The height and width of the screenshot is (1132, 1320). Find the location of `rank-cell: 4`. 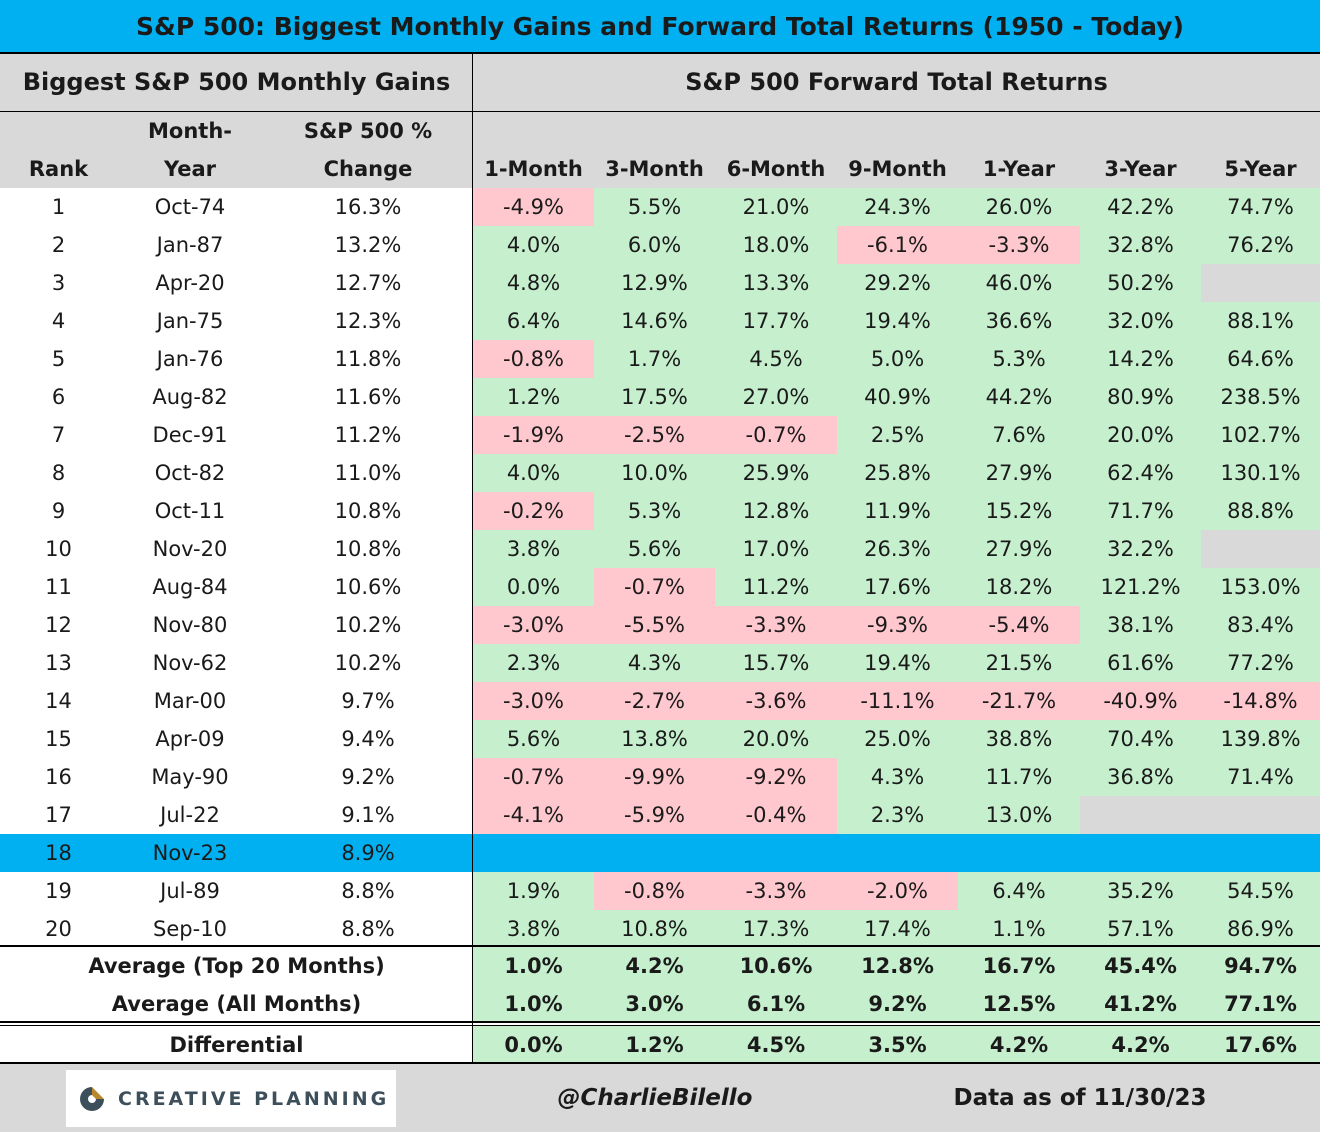

rank-cell: 4 is located at coordinates (58, 321).